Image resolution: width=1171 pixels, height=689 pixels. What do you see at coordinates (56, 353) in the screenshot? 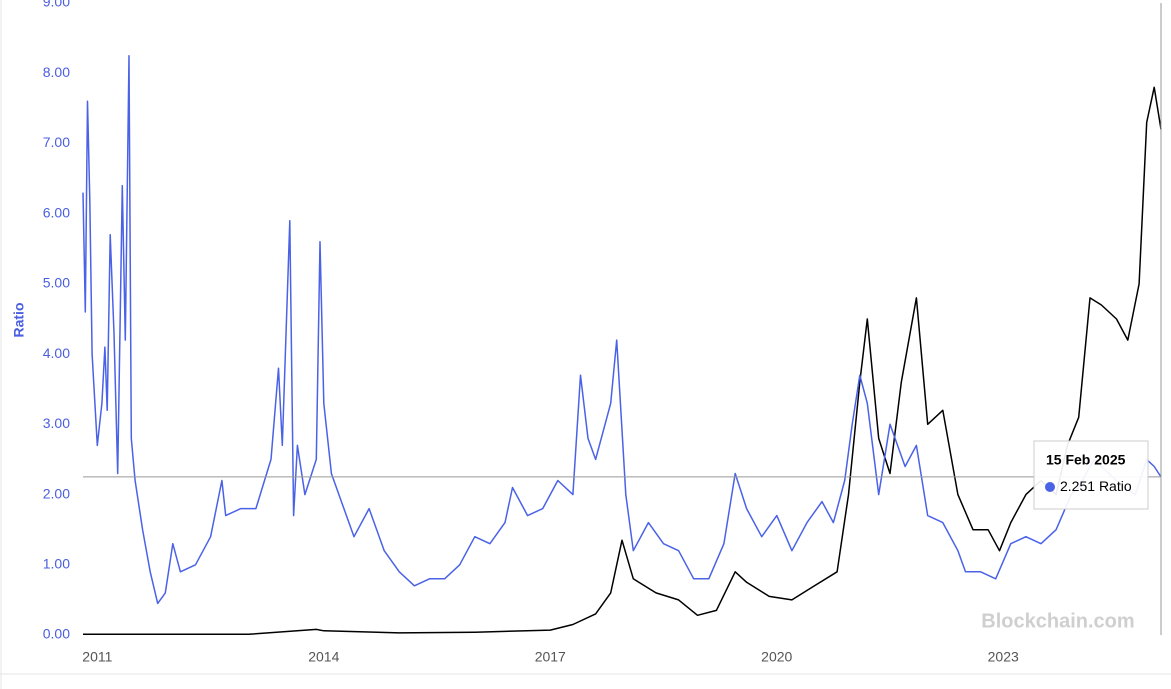
I see `y-tick-label: 4.00` at bounding box center [56, 353].